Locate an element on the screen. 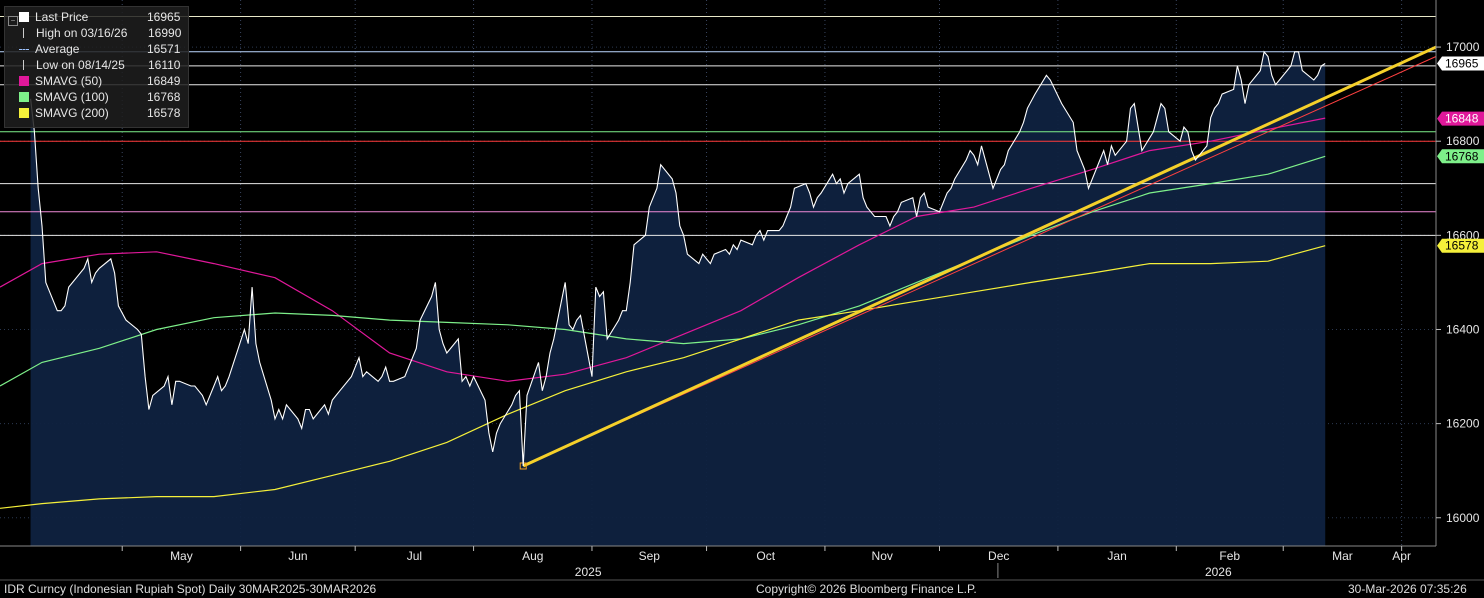  legend-item: SMAVG (100) 16768 is located at coordinates (103, 97).